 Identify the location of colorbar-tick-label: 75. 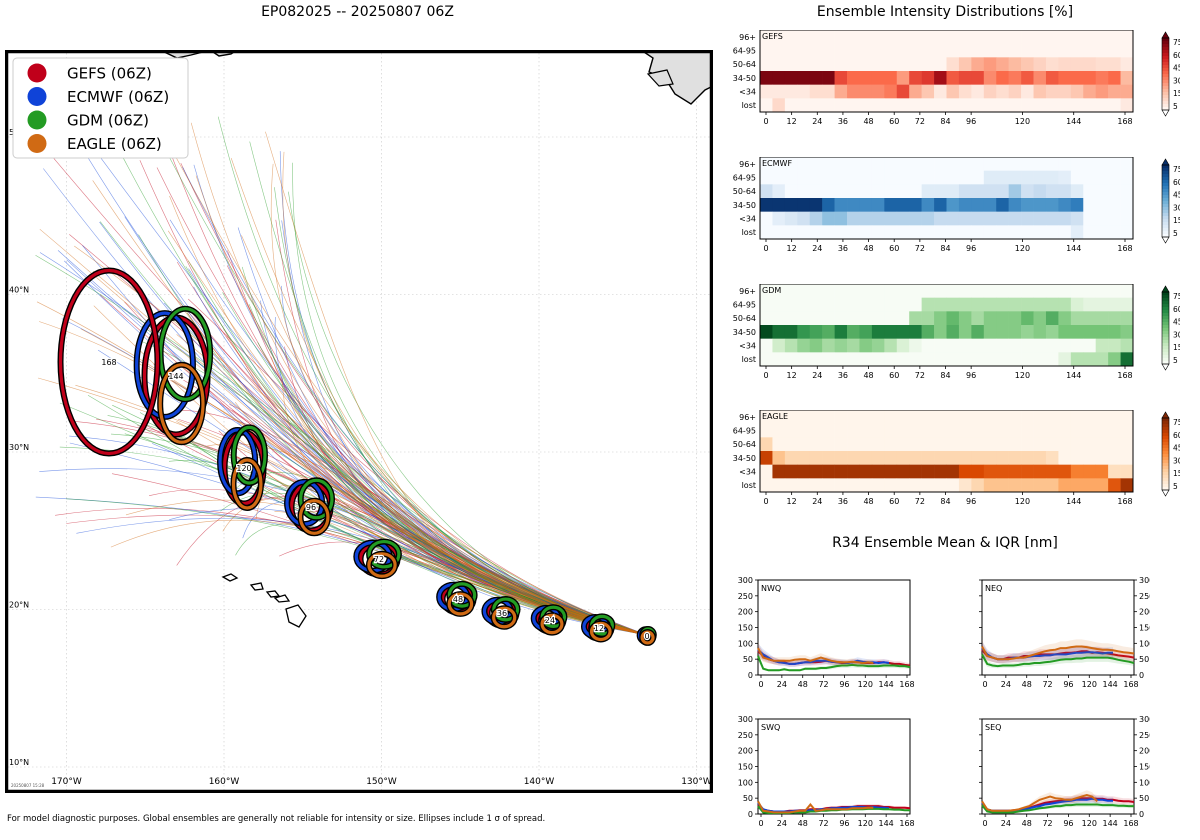
(1176, 422).